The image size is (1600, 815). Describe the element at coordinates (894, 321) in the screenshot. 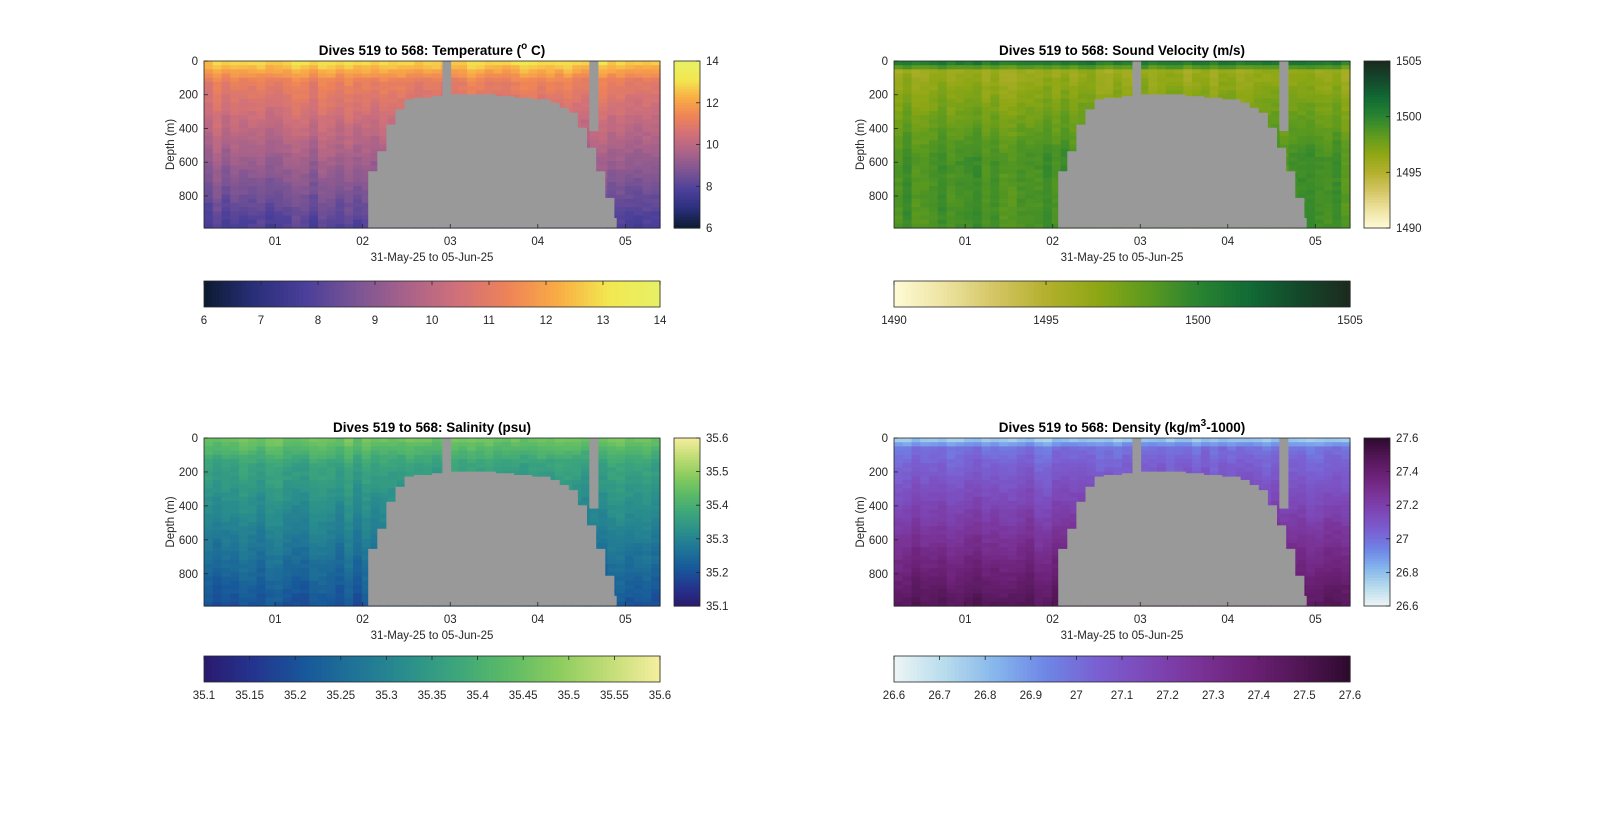

I see `colorbar-tick-label: 1490` at that location.